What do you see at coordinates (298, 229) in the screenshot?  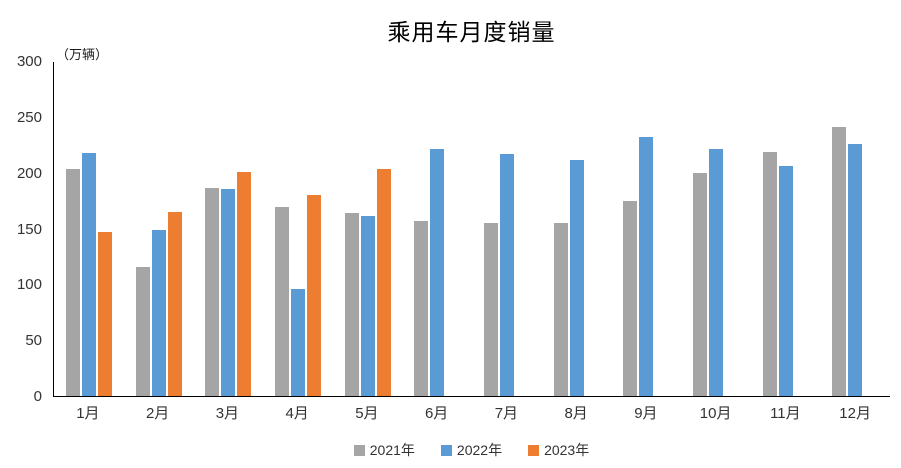 I see `bar-group-m4` at bounding box center [298, 229].